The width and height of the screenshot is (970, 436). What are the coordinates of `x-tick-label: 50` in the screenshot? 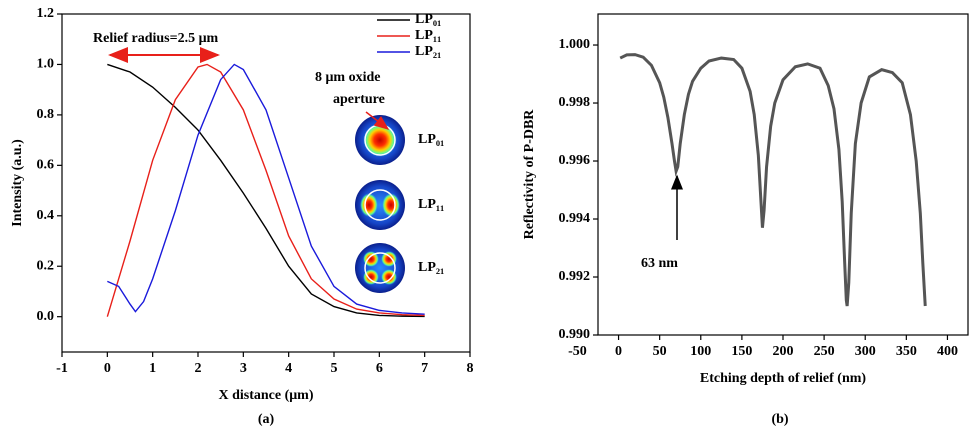 It's located at (660, 351).